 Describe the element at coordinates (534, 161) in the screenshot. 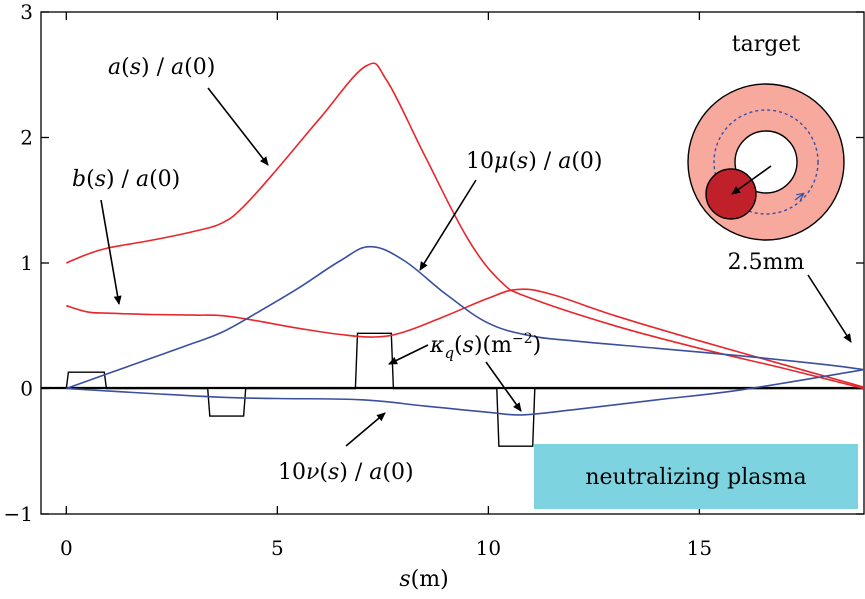

I see `mu-label: 10μ(s) / a(0)` at that location.